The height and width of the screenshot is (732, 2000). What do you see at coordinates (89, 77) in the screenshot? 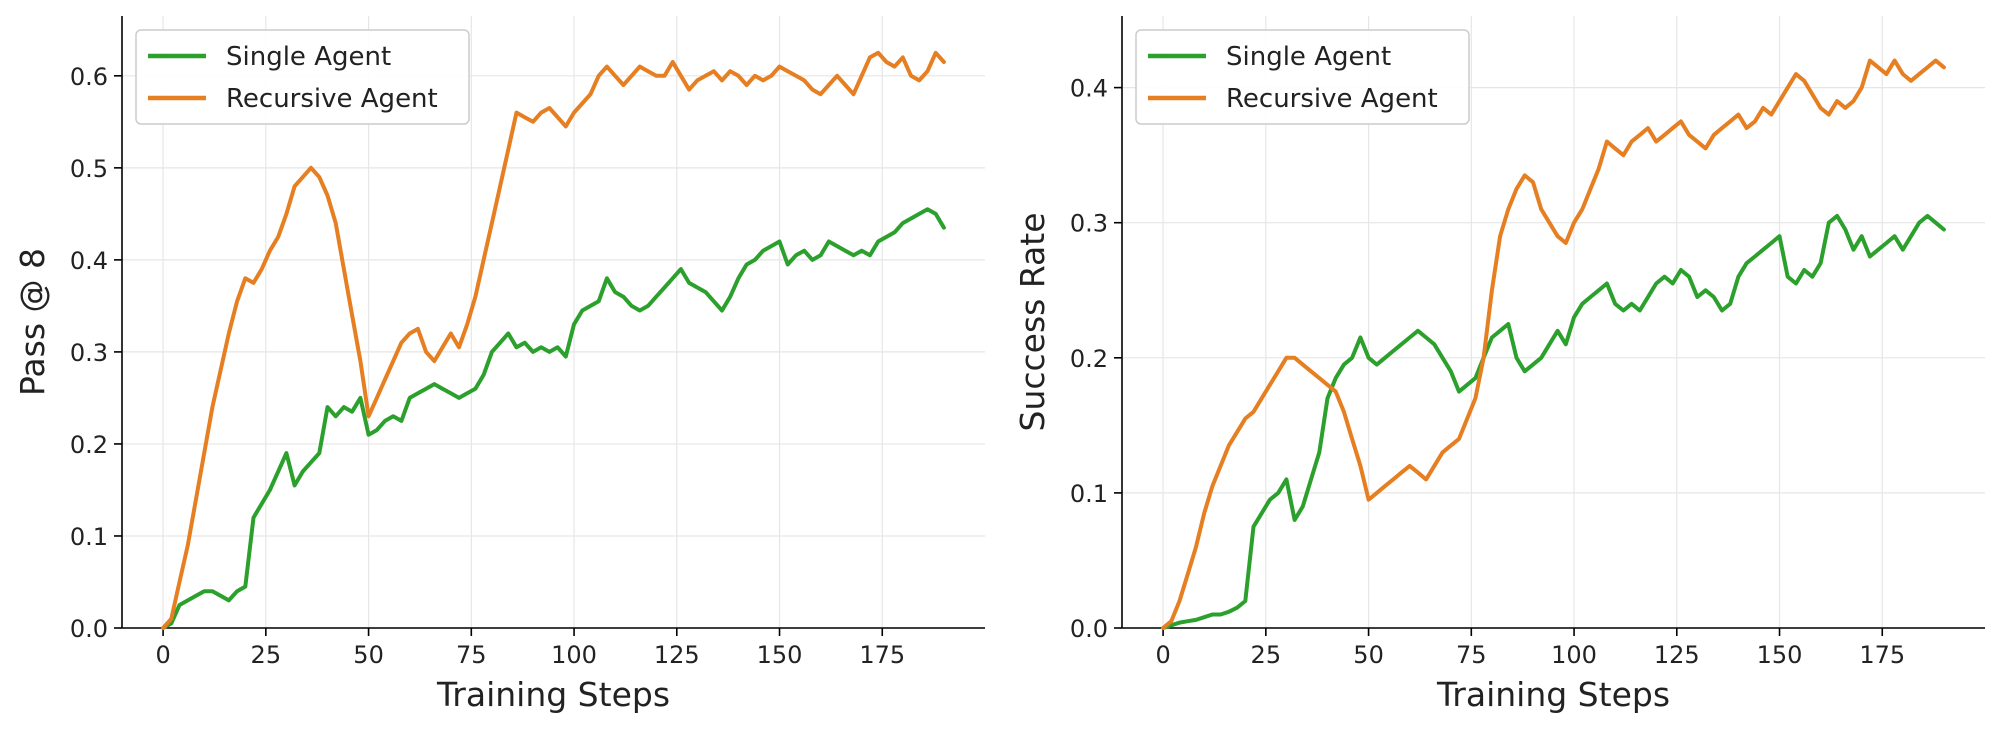
I see `y-tick-label: 0.6` at bounding box center [89, 77].